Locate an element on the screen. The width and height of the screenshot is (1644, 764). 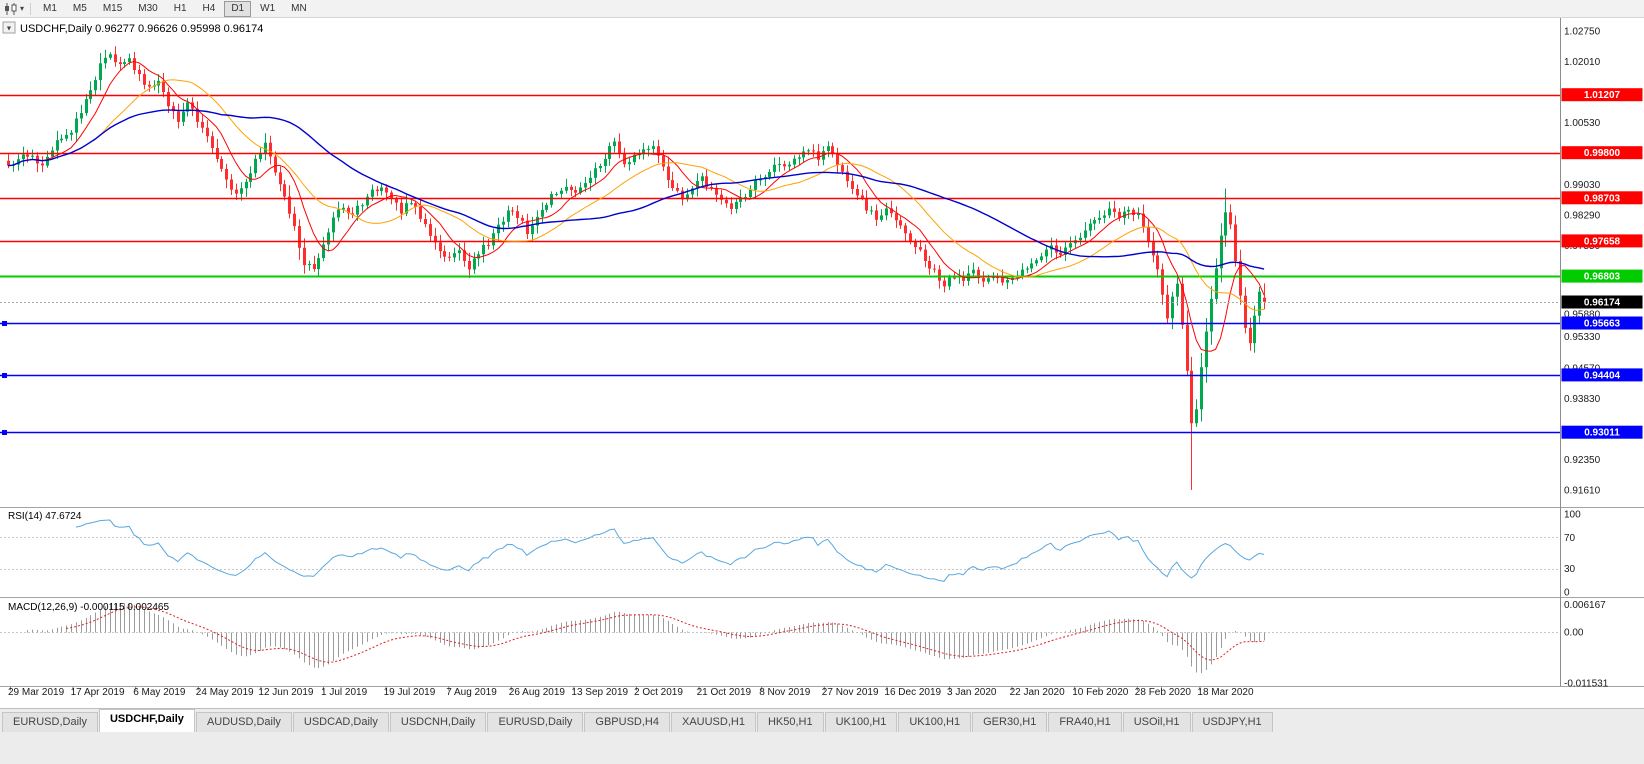
macd-panel is located at coordinates (780, 638).